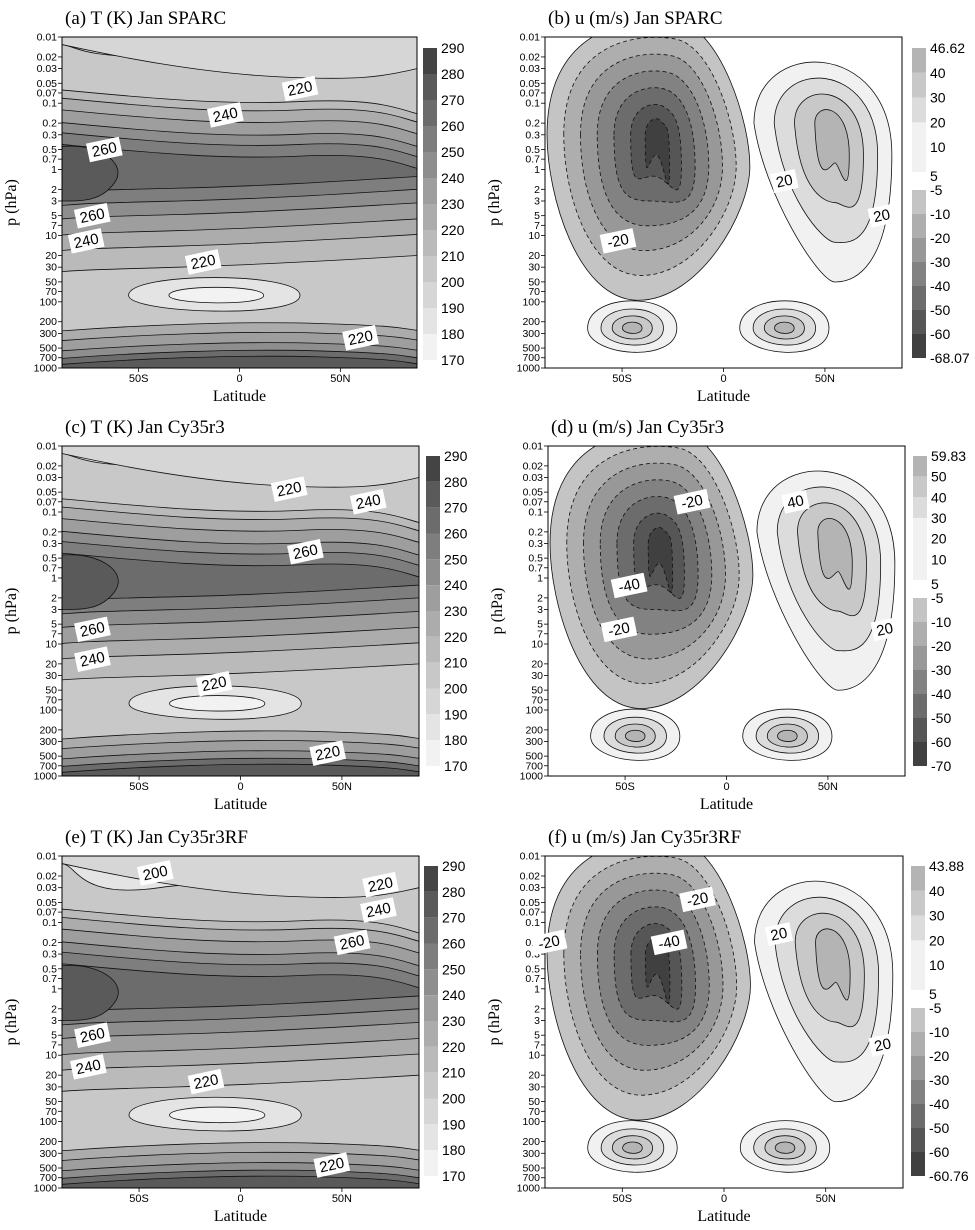 Image resolution: width=975 pixels, height=1230 pixels. What do you see at coordinates (203, 262) in the screenshot?
I see `contour-label: 220` at bounding box center [203, 262].